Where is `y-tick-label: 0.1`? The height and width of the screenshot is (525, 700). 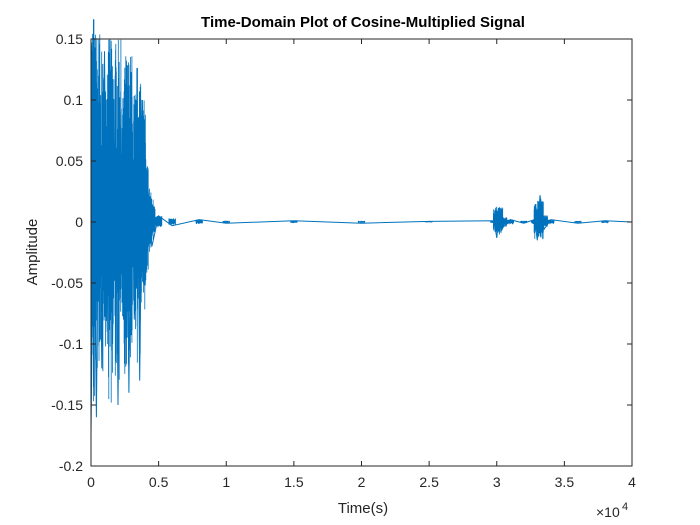
y-tick-label: 0.1 is located at coordinates (74, 100).